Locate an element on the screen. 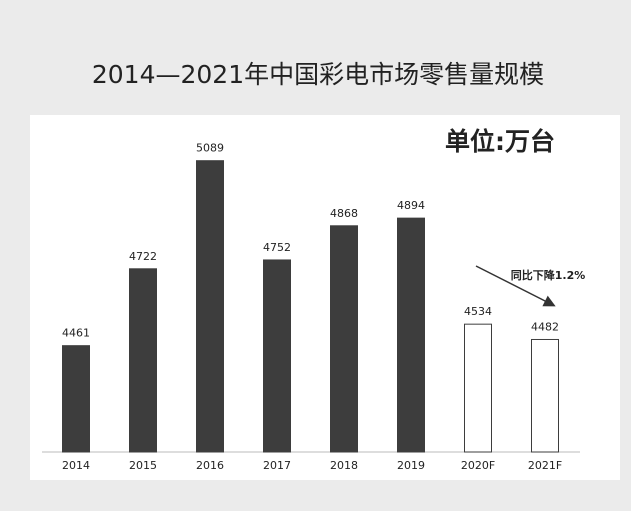 The height and width of the screenshot is (511, 631). value-label: 4482 is located at coordinates (545, 326).